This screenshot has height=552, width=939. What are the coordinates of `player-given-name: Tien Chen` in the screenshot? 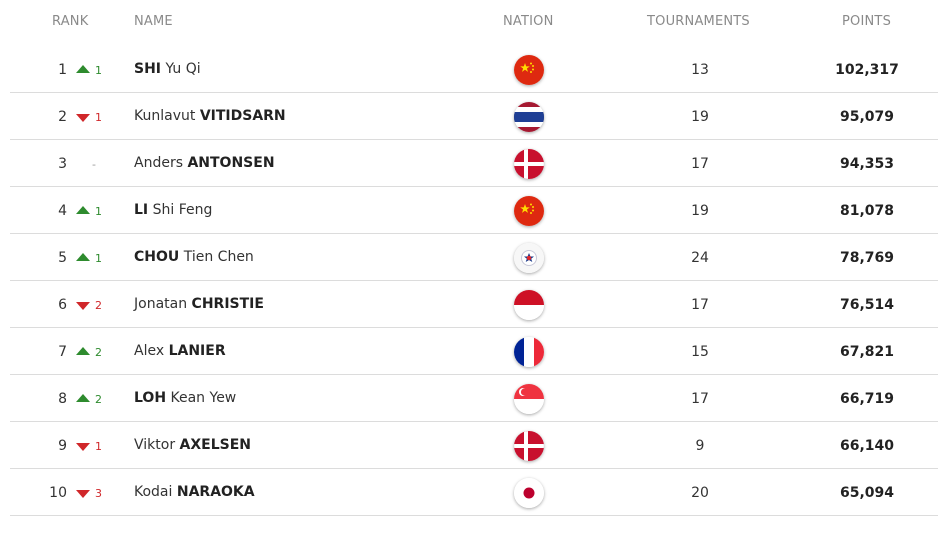 It's located at (218, 257).